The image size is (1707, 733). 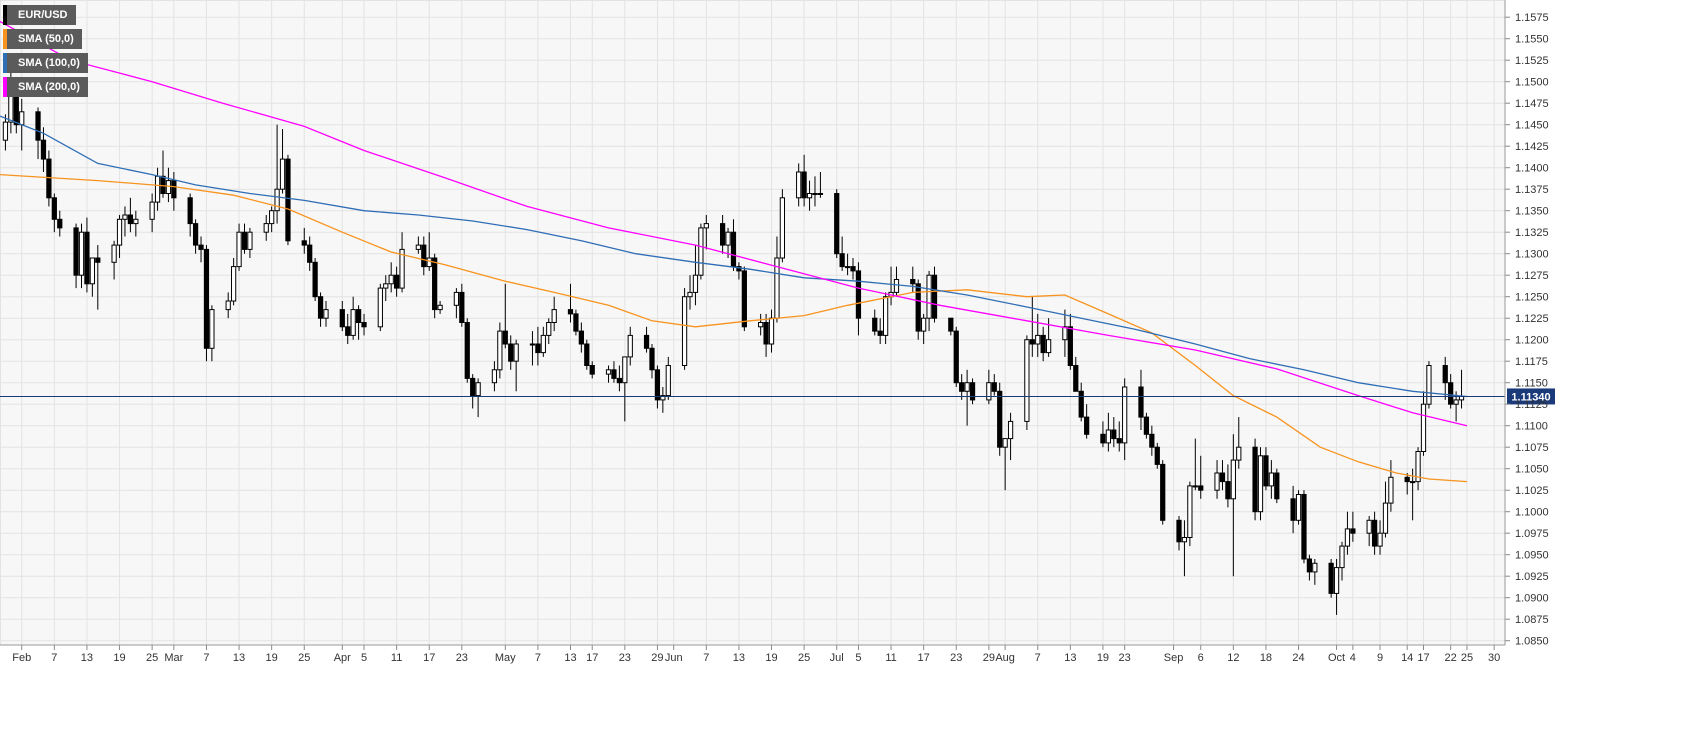 I want to click on y-tick-label: 1.1175, so click(x=1531, y=362).